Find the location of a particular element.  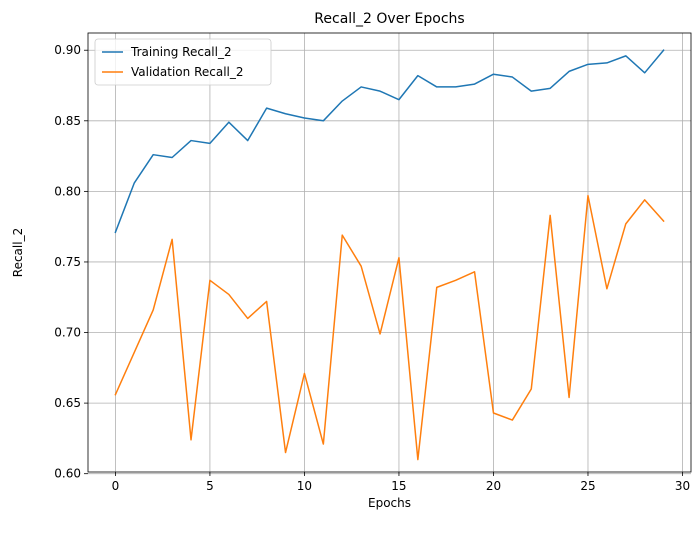

y-tick-label: 0.65 is located at coordinates (67, 403).